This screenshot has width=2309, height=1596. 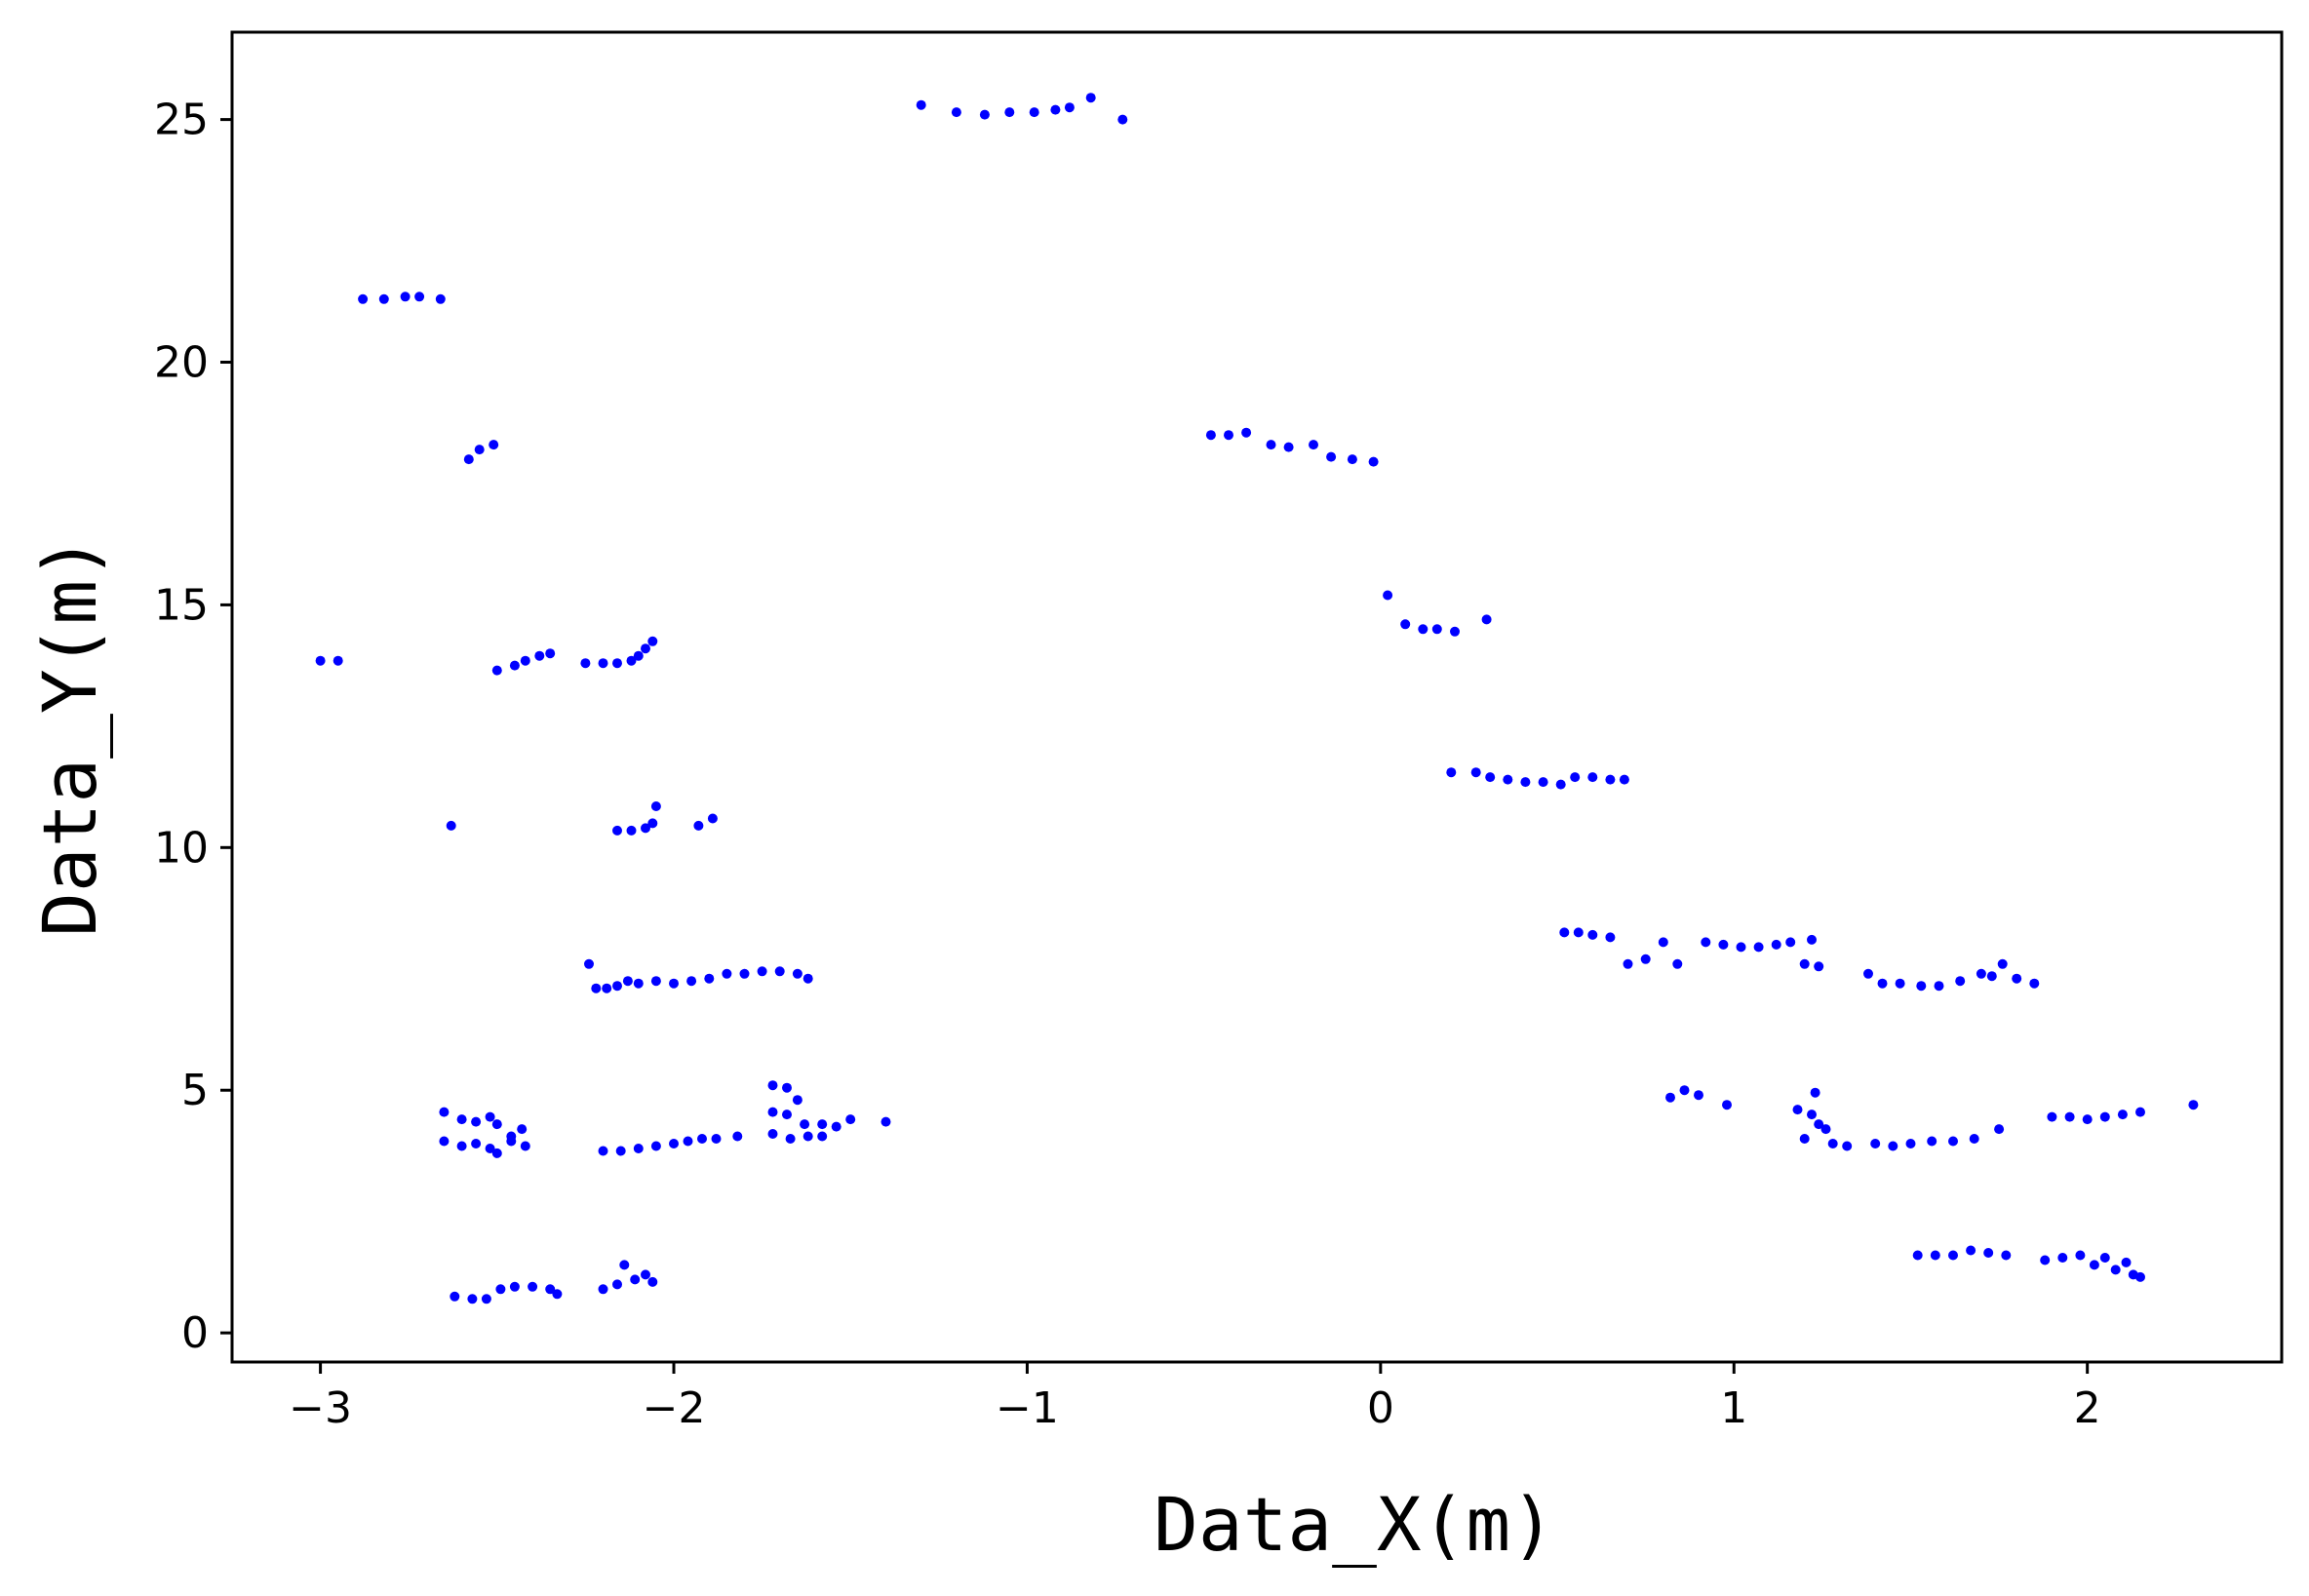 What do you see at coordinates (69, 736) in the screenshot?
I see `y-axis-label: Data_Y(m)` at bounding box center [69, 736].